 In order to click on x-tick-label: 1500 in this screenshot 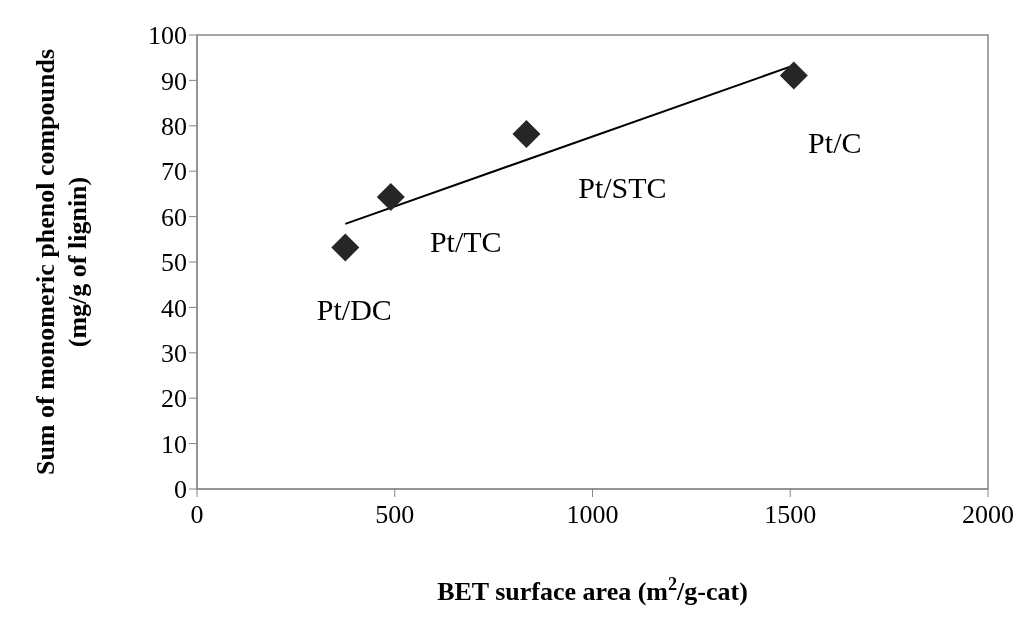, I will do `click(790, 515)`.